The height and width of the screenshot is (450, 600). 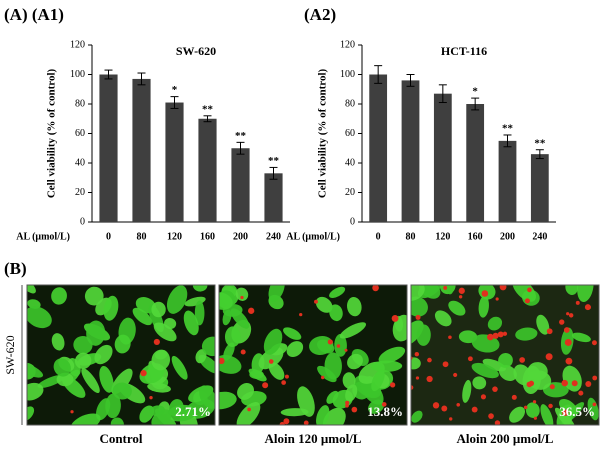 What do you see at coordinates (350, 162) in the screenshot?
I see `y-tick-label: 40` at bounding box center [350, 162].